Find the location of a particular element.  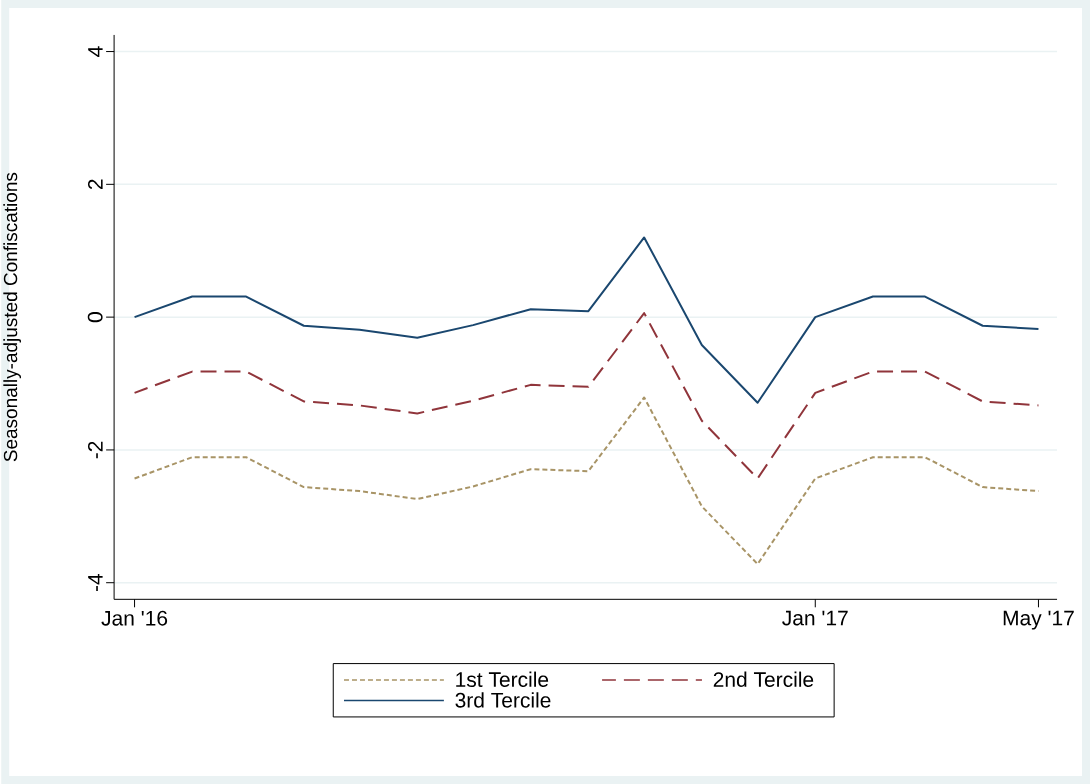

legend-label: 2nd Tercile is located at coordinates (763, 679).